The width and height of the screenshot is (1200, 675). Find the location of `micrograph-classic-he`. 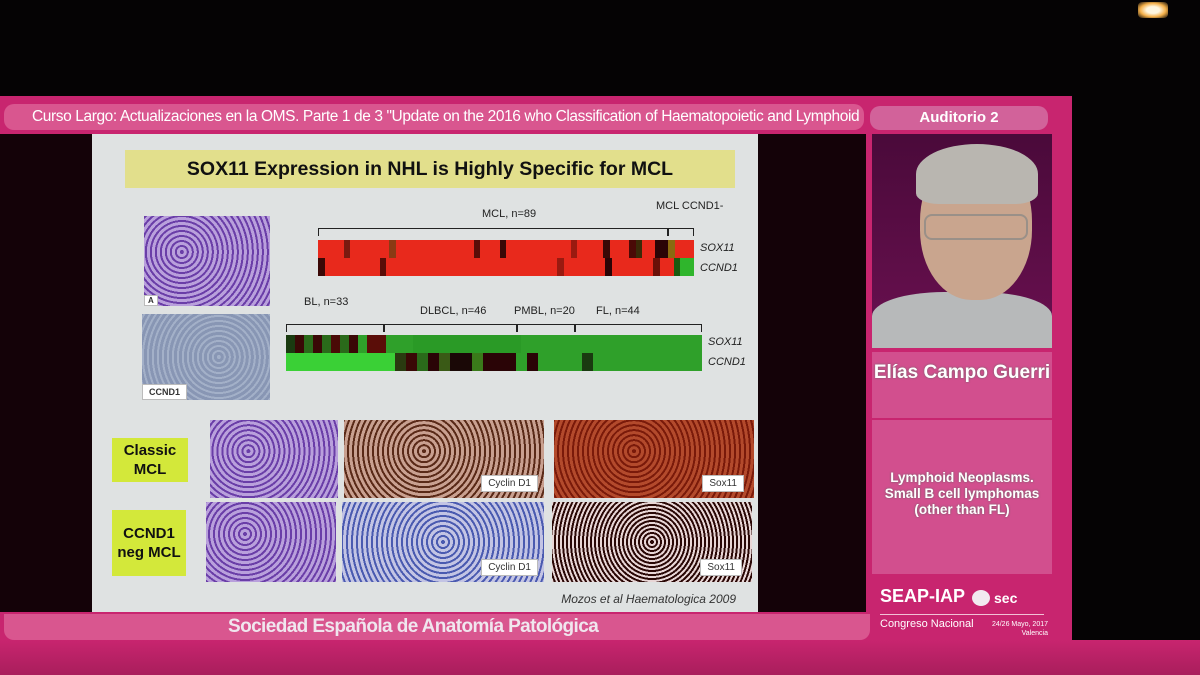

micrograph-classic-he is located at coordinates (274, 459).